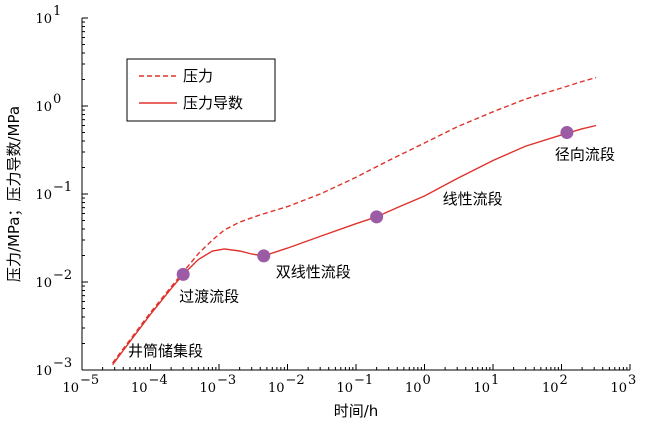  I want to click on y-axis-title: 压力/MPa；压力导数/MPa, so click(14, 194).